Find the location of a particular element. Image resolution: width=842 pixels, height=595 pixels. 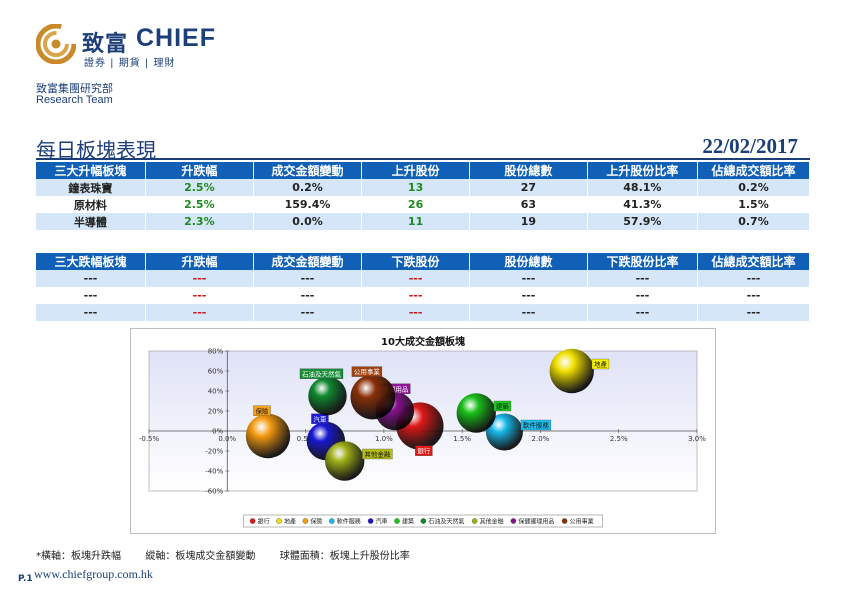

x-tick-label: 0.5% is located at coordinates (306, 439).